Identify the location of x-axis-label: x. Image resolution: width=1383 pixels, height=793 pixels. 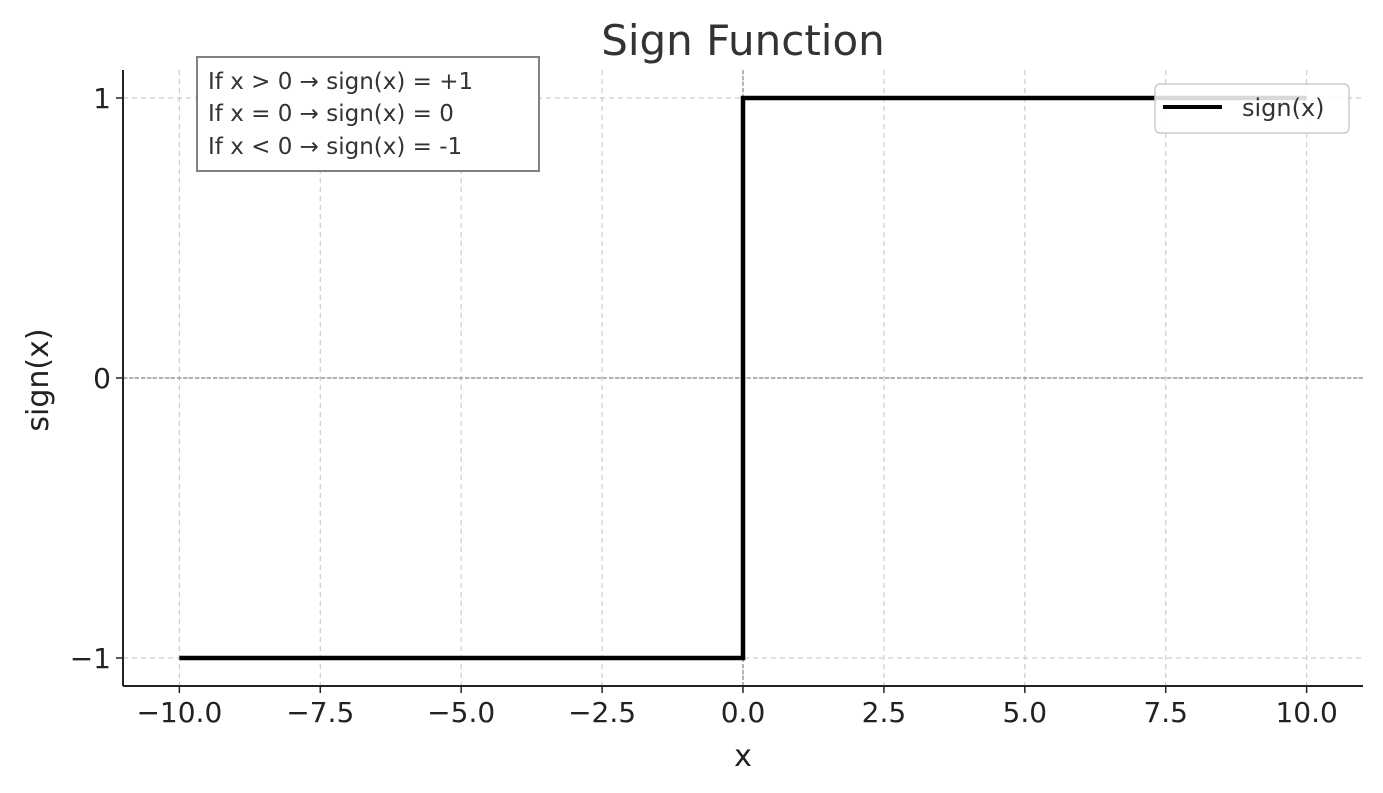
(743, 756).